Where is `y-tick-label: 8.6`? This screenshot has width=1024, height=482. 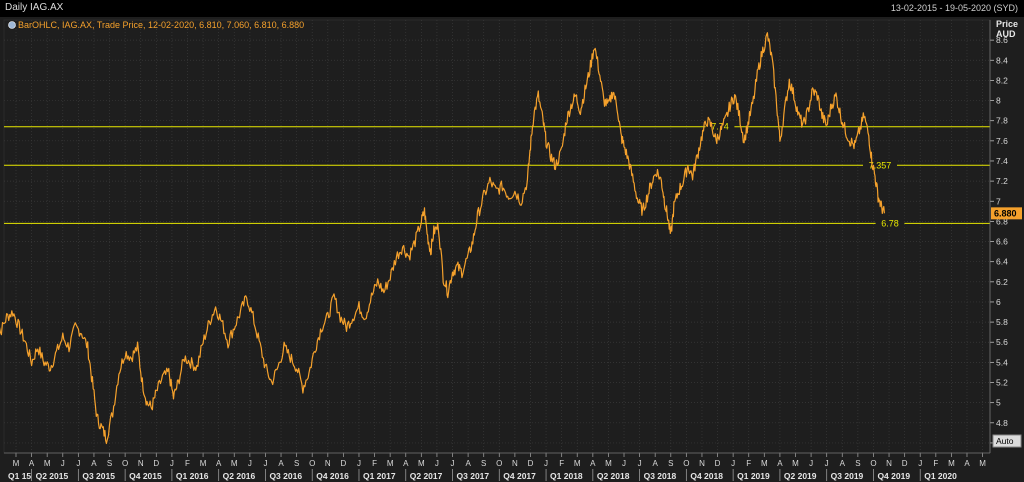 y-tick-label: 8.6 is located at coordinates (1002, 40).